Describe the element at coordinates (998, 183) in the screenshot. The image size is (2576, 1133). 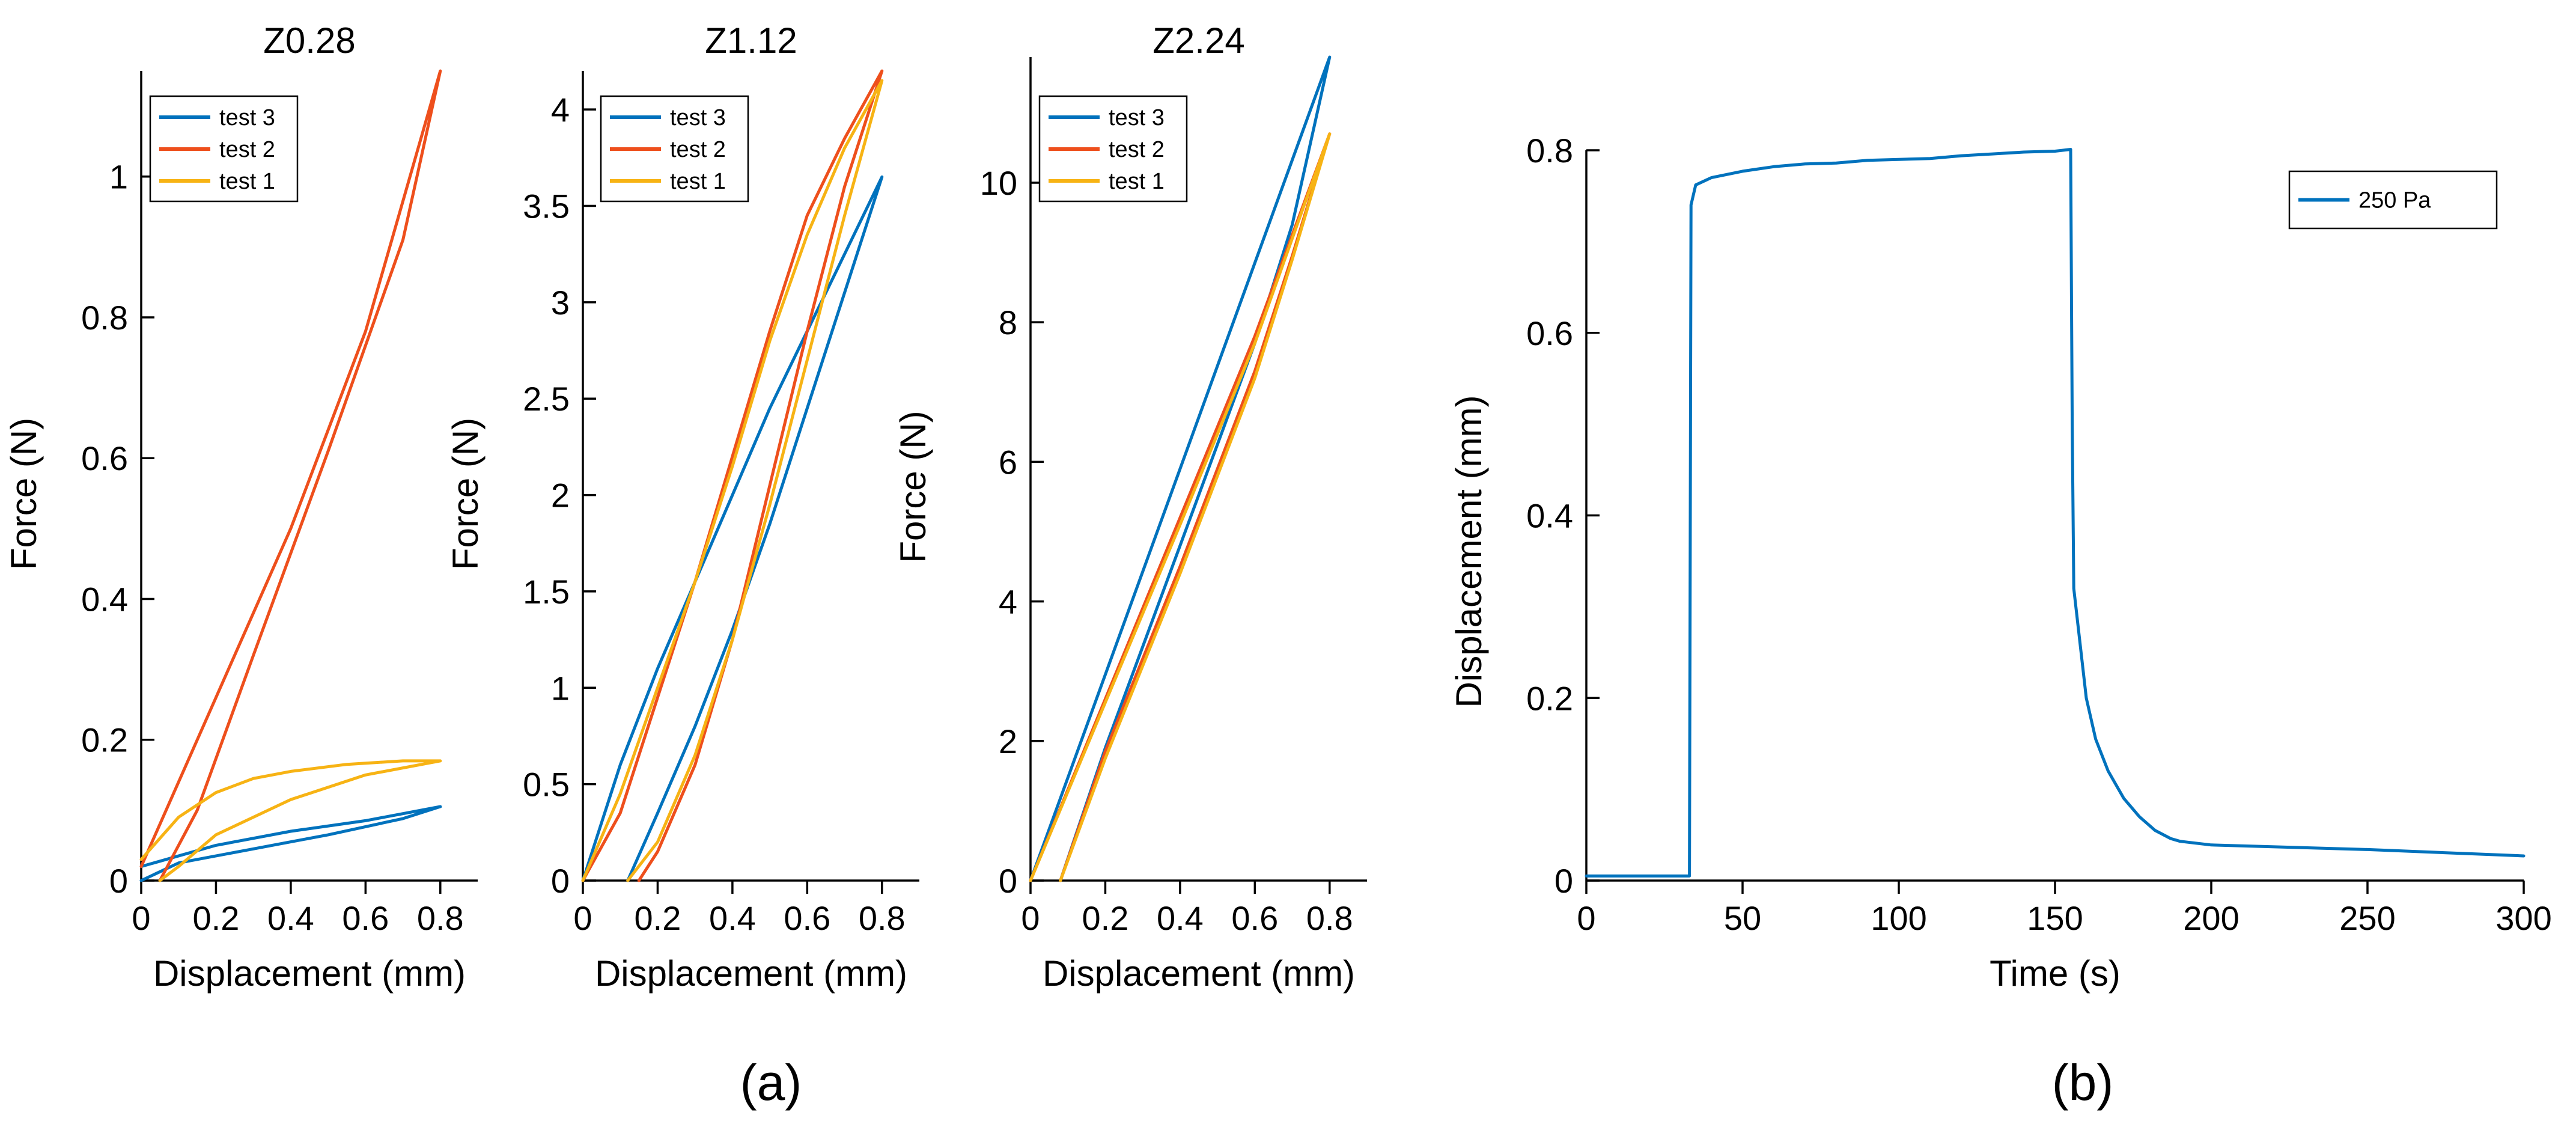
I see `y-tick-label: 10` at that location.